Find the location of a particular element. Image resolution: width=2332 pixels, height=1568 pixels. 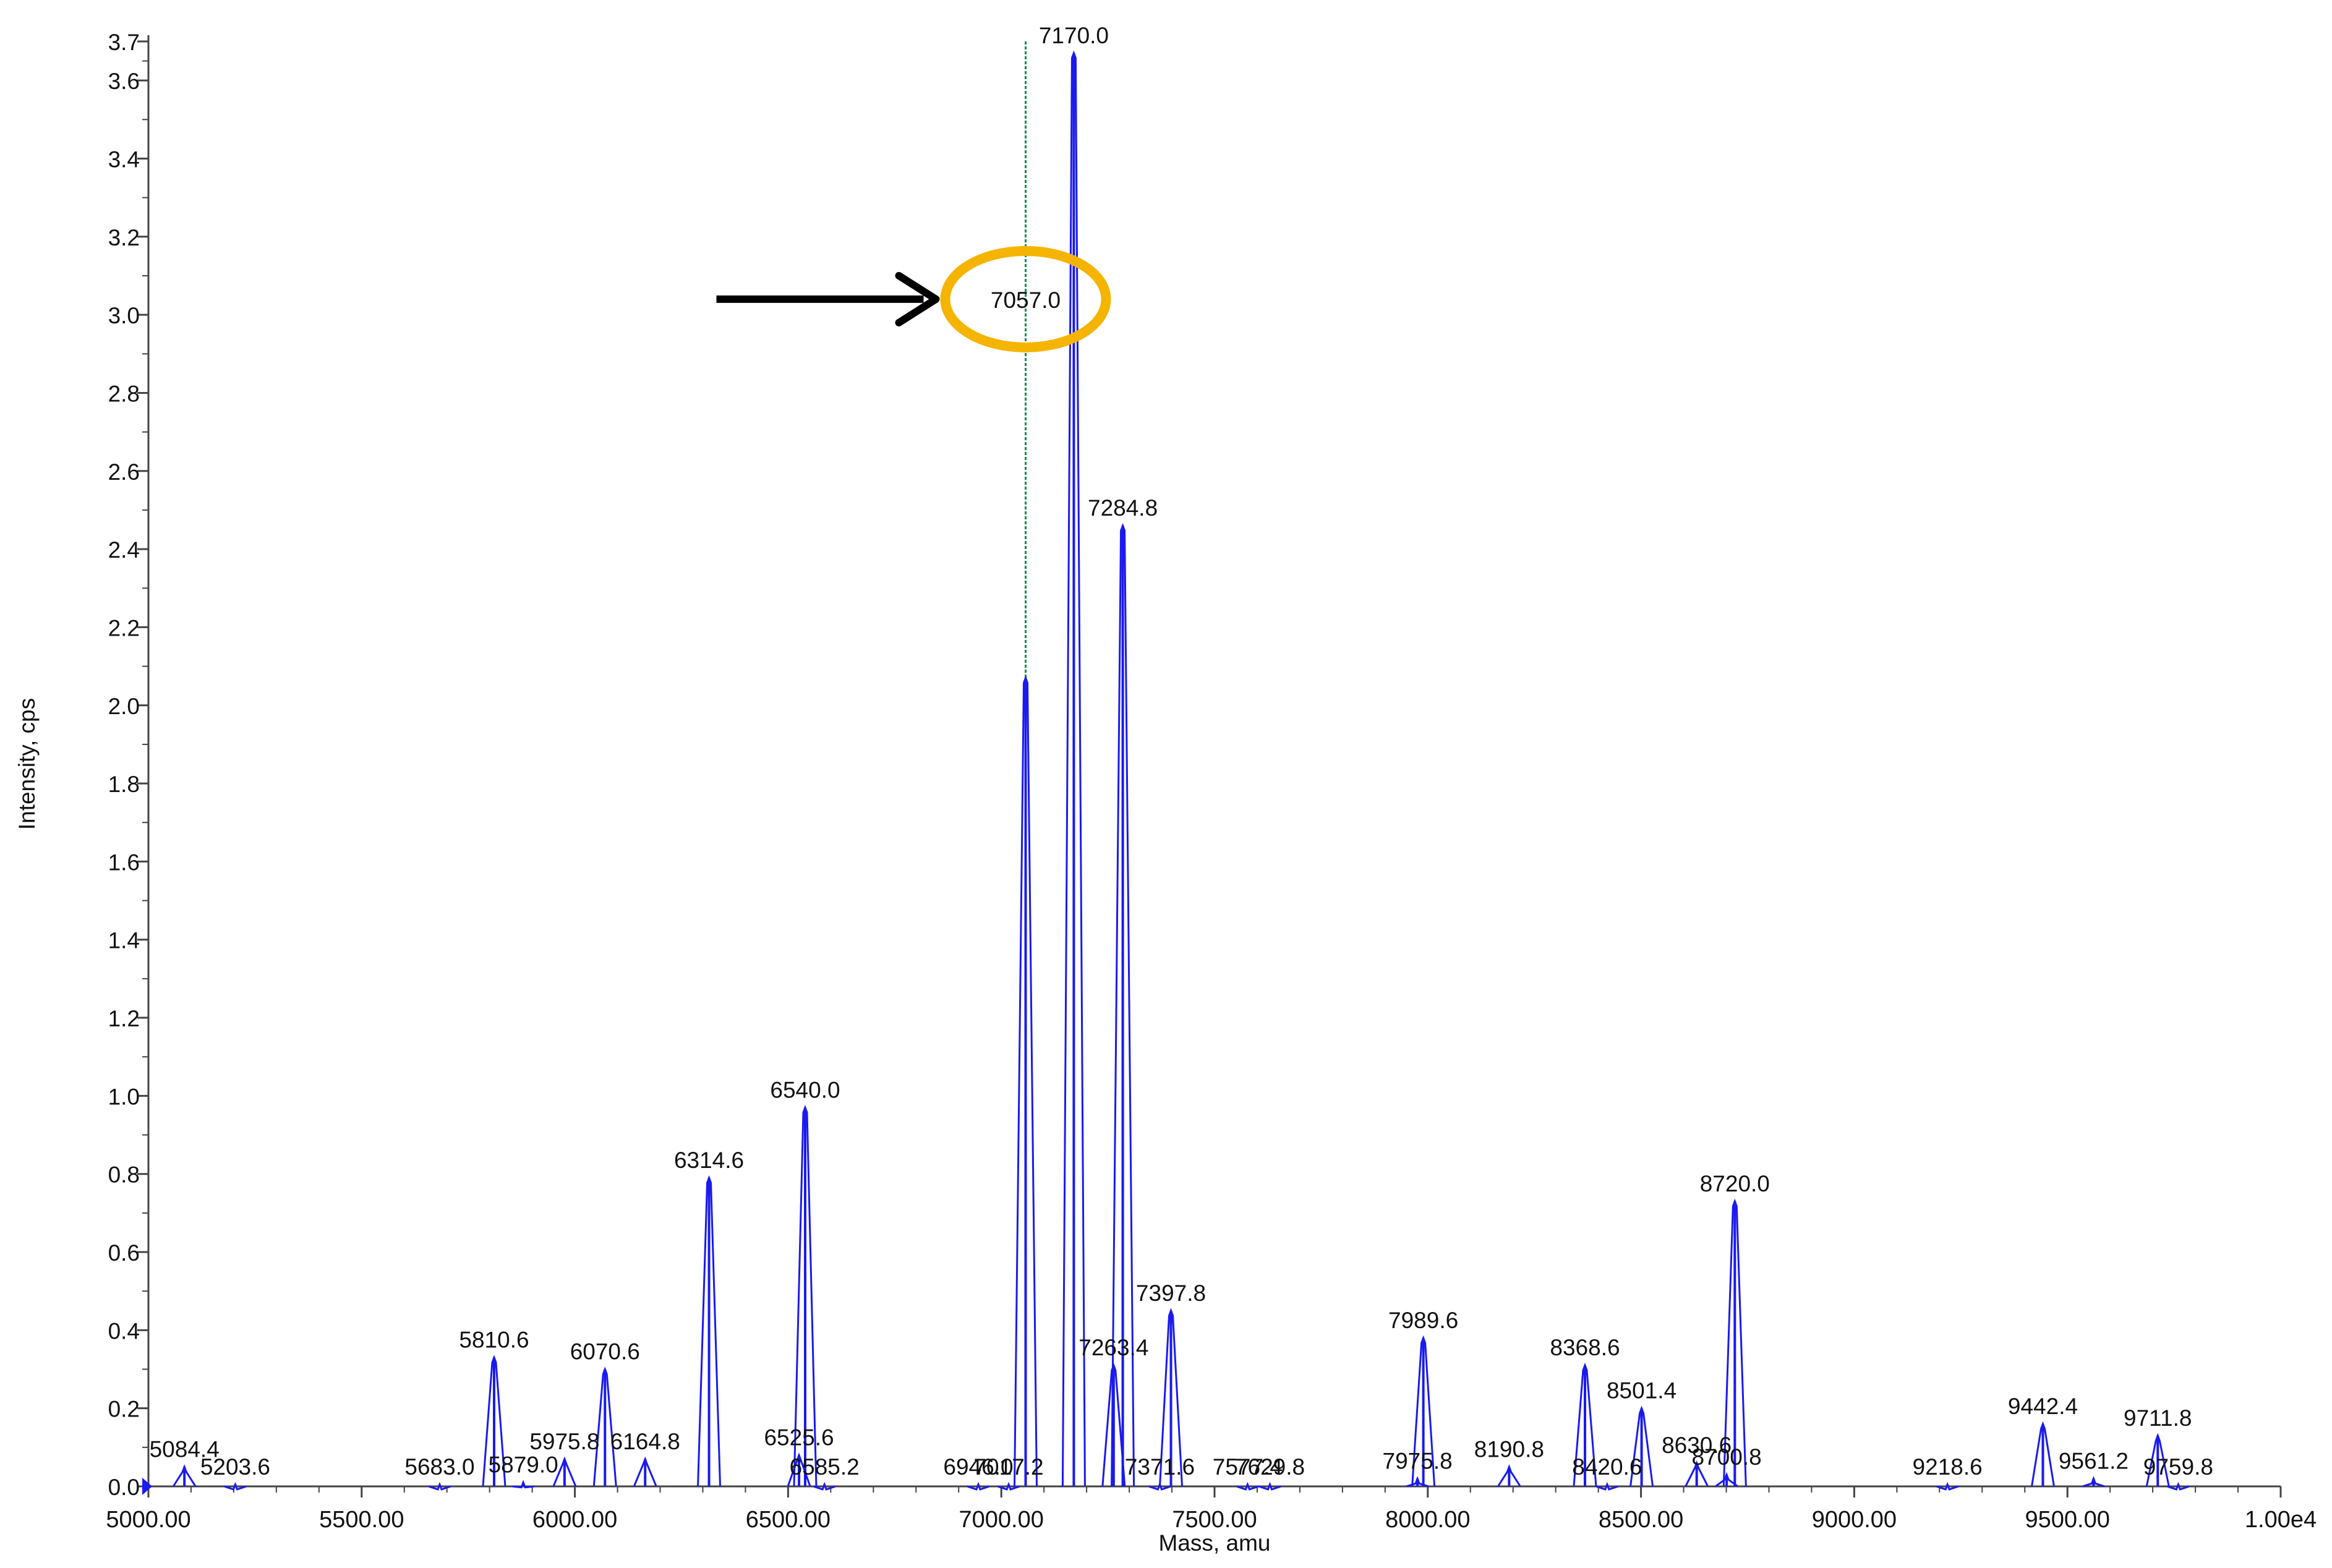

peak-label: 7989.6 is located at coordinates (1423, 1320).